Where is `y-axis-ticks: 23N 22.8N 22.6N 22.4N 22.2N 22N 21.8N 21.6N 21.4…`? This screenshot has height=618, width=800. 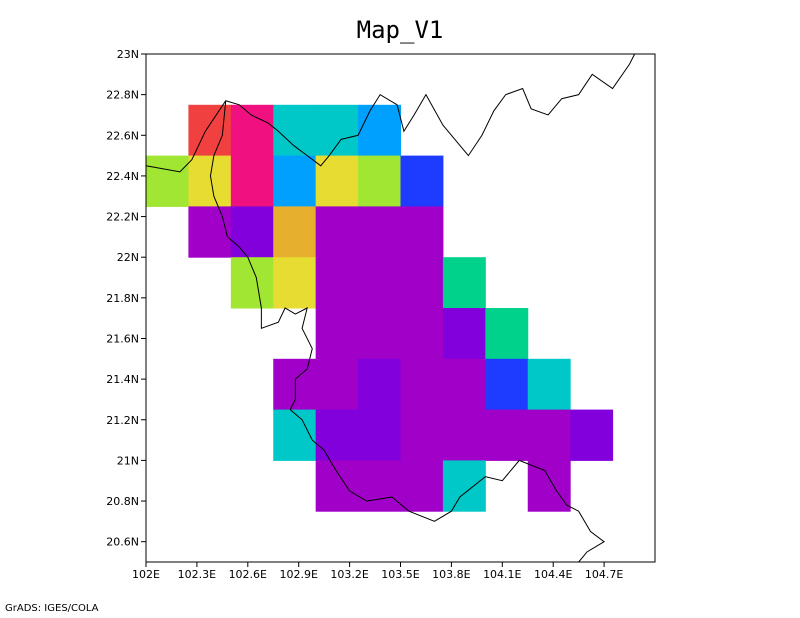
y-axis-ticks: 23N 22.8N 22.6N 22.4N 22.2N 22N 21.8N 21.6N 21.4… is located at coordinates (126, 298).